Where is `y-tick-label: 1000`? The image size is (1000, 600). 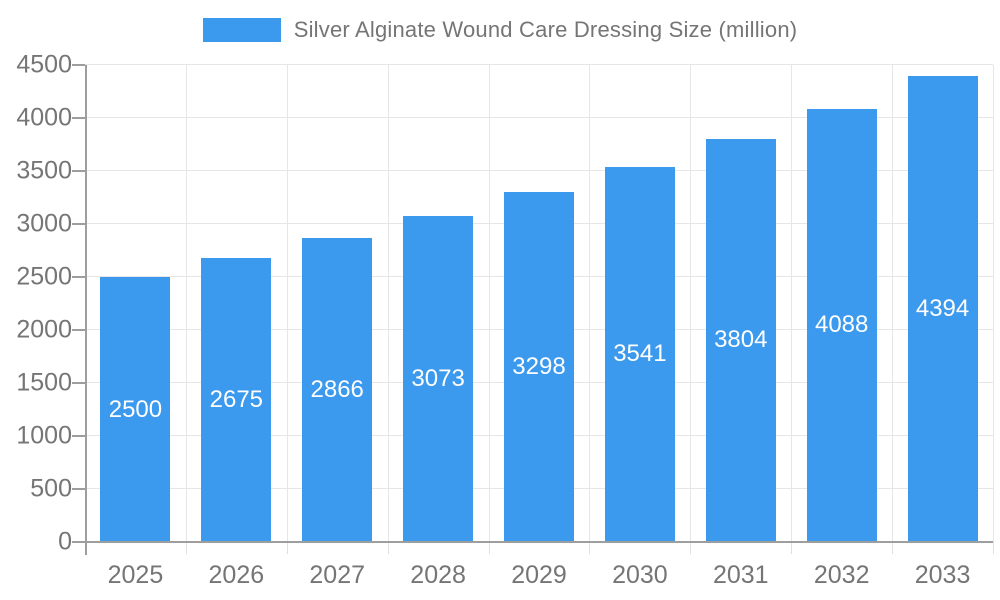
y-tick-label: 1000 is located at coordinates (44, 435).